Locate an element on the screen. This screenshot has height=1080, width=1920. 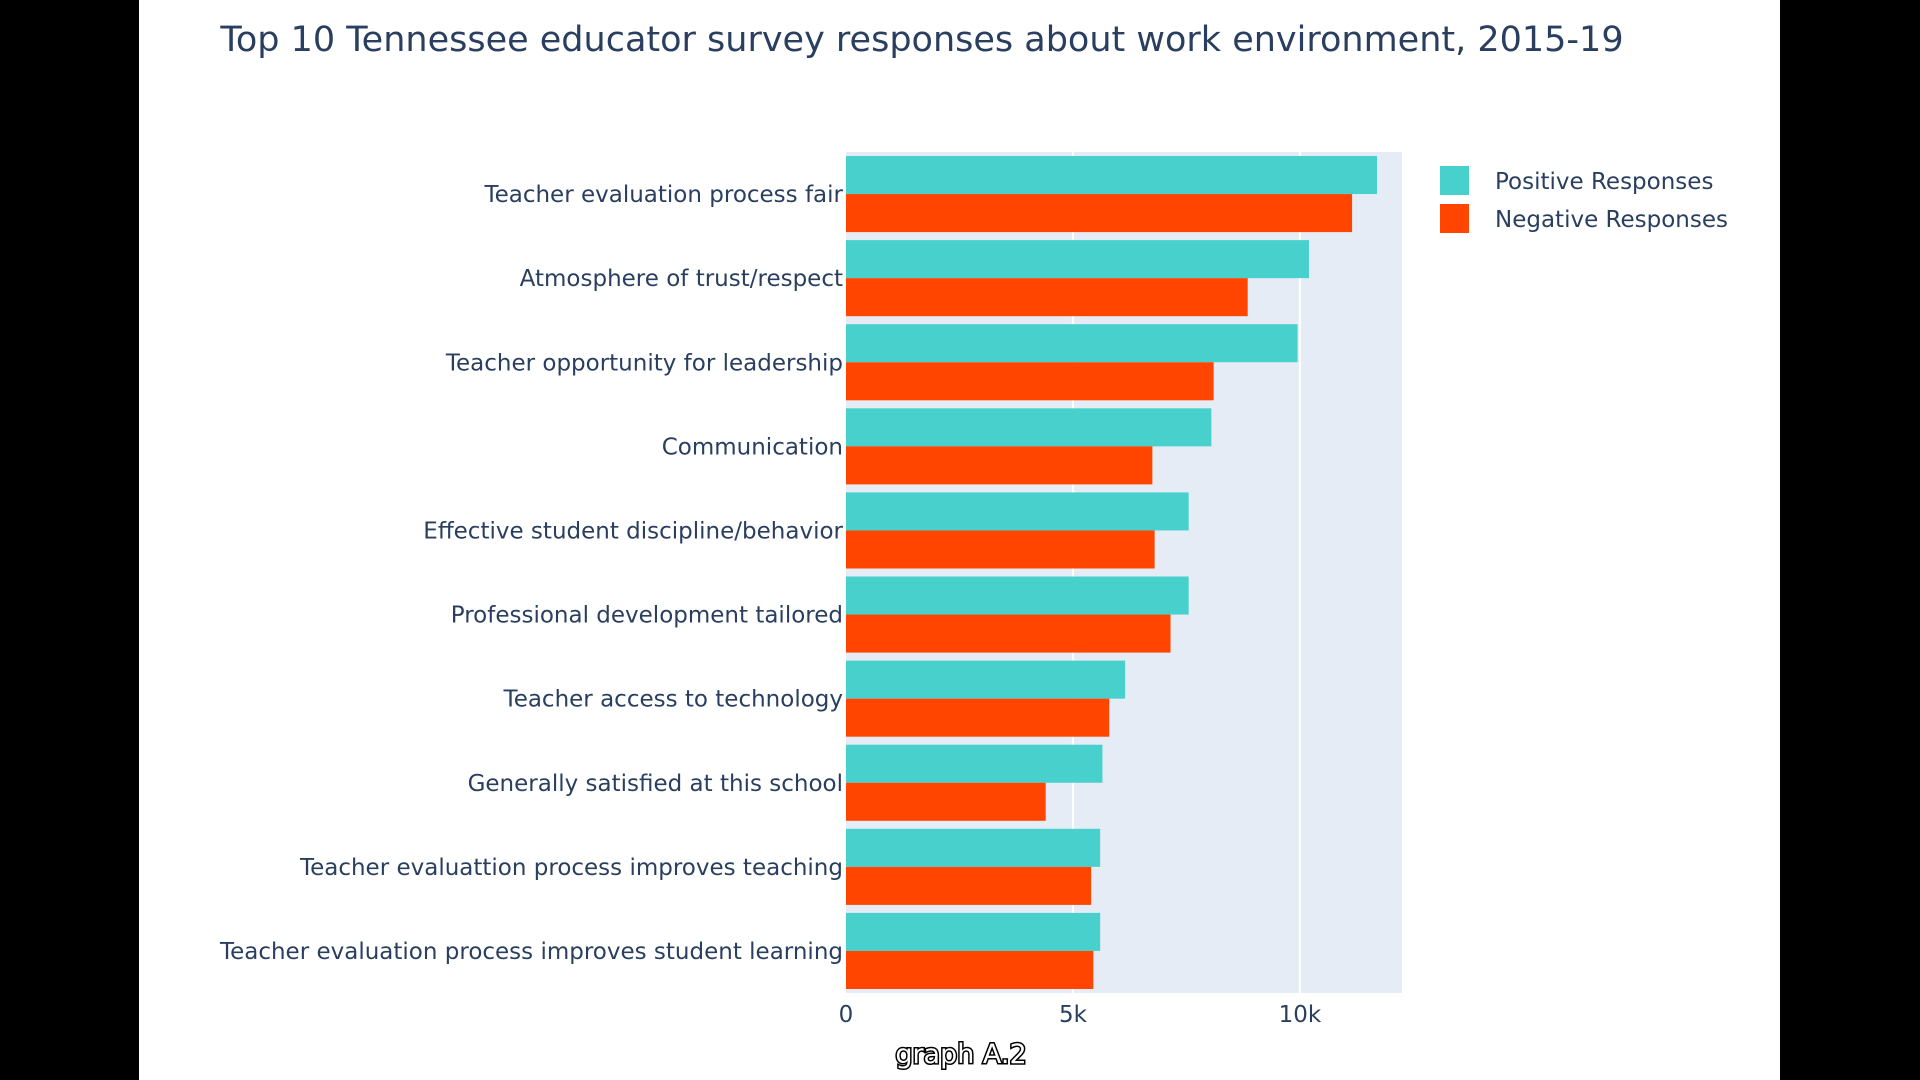
category-label: Generally satisfied at this school is located at coordinates (655, 784).